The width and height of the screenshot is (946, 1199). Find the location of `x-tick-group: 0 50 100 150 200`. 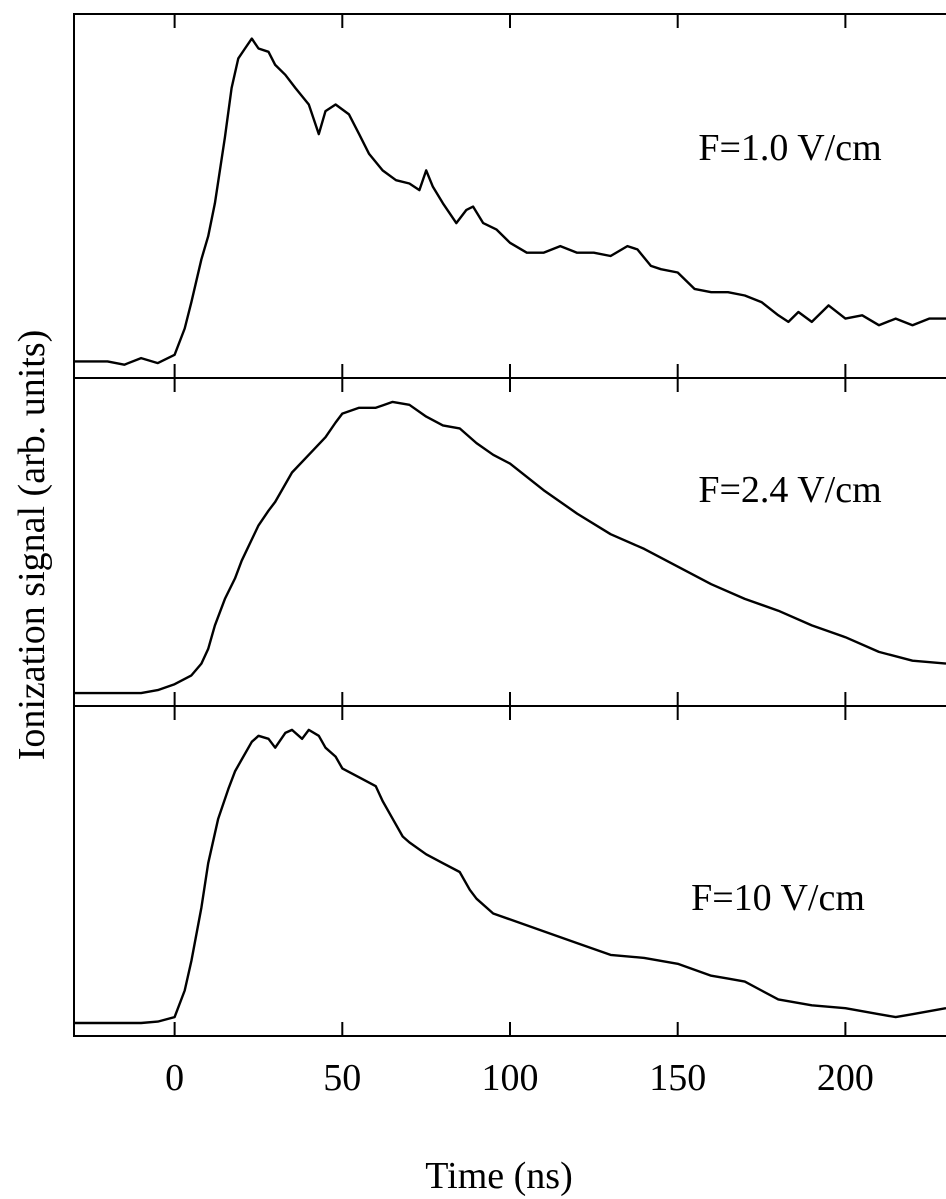

x-tick-group: 0 50 100 150 200 is located at coordinates (519, 1078).